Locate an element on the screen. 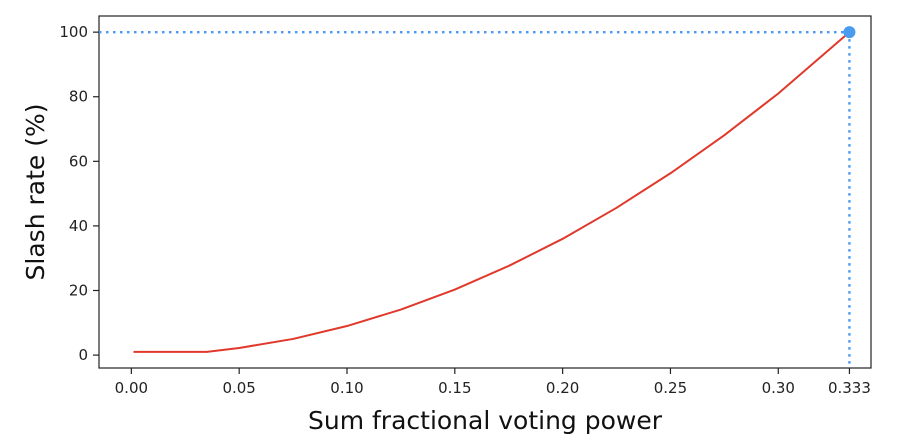 The image size is (906, 447). x-tick-label: 0.30 is located at coordinates (778, 388).